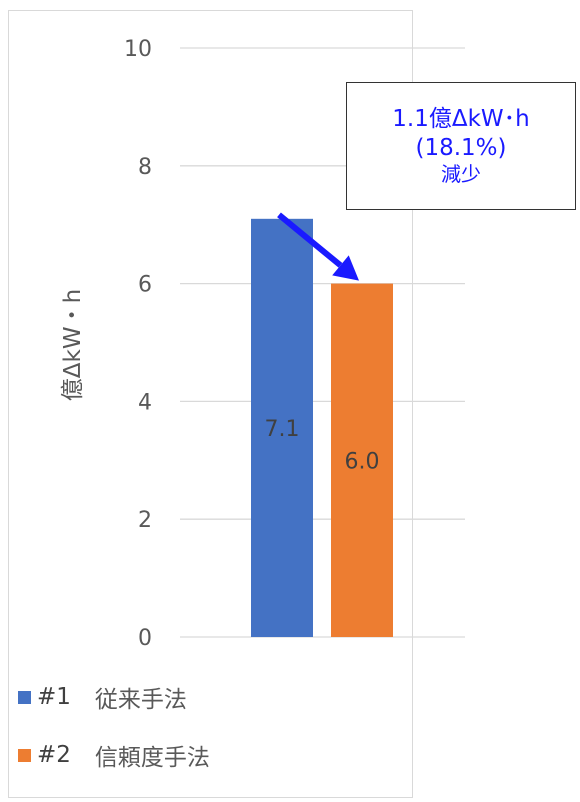 The height and width of the screenshot is (802, 580). Describe the element at coordinates (461, 118) in the screenshot. I see `callout-amount: 1.1億ΔkW･h` at that location.